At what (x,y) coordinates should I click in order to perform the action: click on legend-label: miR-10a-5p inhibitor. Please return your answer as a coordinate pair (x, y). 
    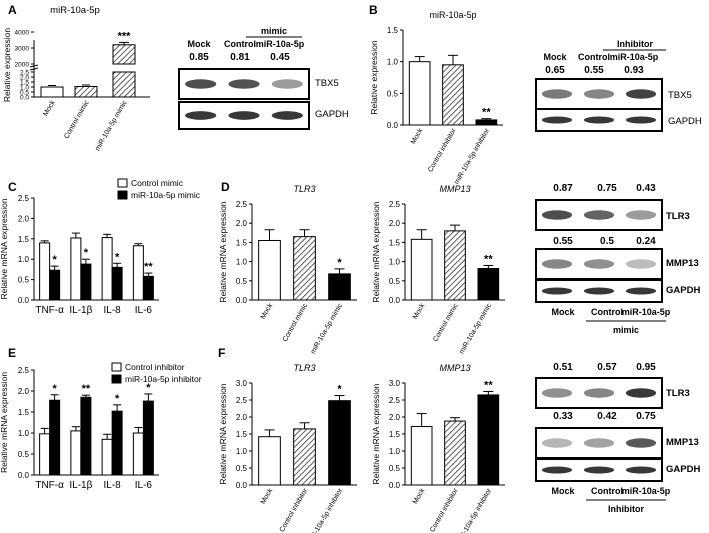
    Looking at the image, I should click on (163, 379).